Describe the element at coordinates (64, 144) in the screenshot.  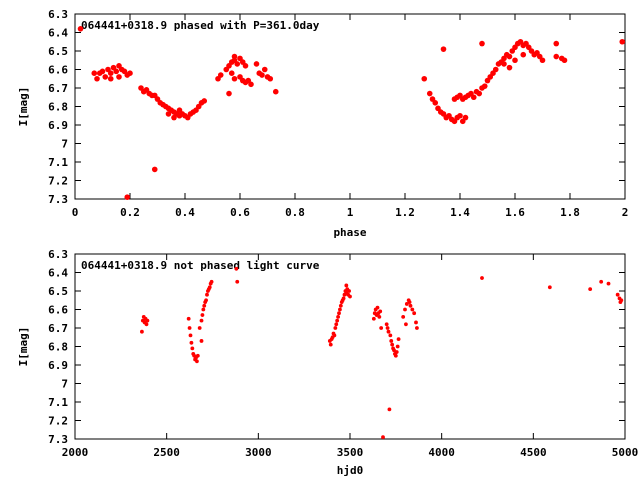
I see `y-tick-label: 7` at that location.